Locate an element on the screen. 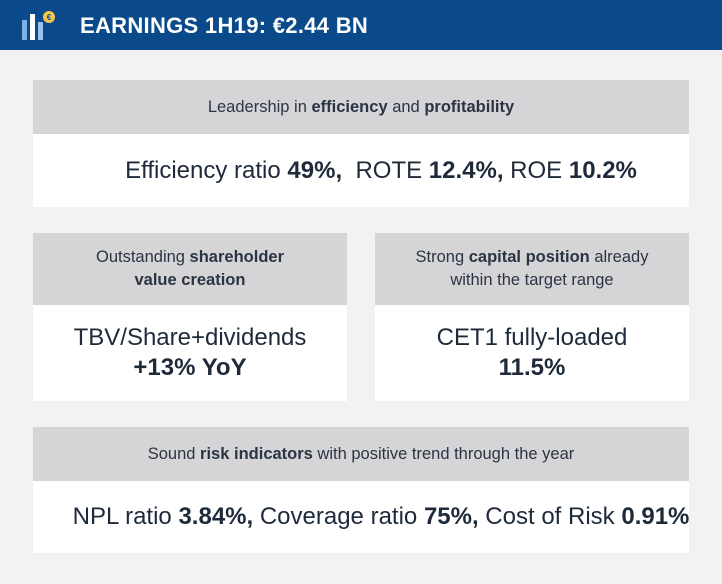  shareholder-card-heading: Outstanding shareholder value creation is located at coordinates (190, 269).